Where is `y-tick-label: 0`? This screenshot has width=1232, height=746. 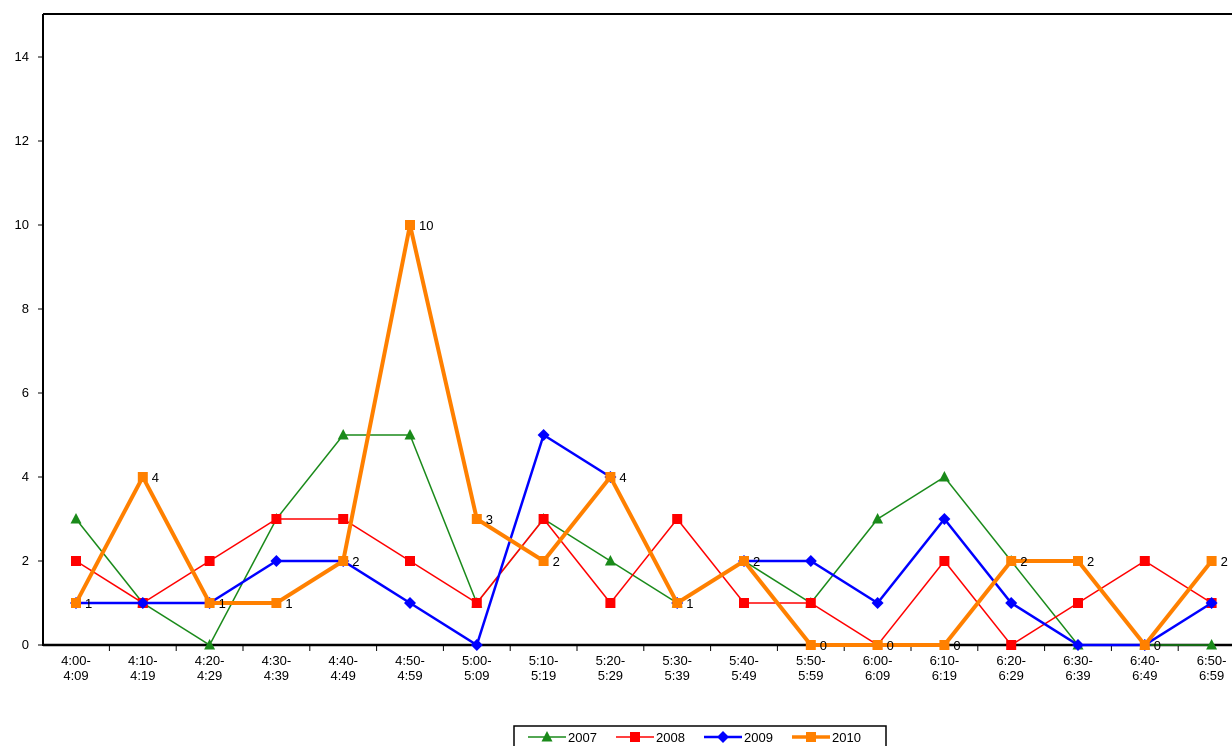
y-tick-label: 0 is located at coordinates (25, 644).